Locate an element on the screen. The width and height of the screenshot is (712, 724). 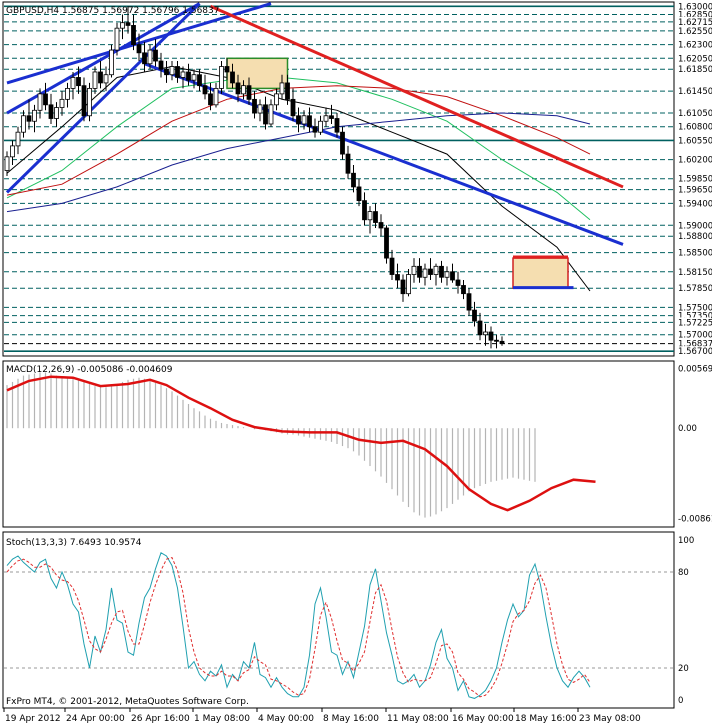
stochastic-tick-label: 20 is located at coordinates (683, 669).